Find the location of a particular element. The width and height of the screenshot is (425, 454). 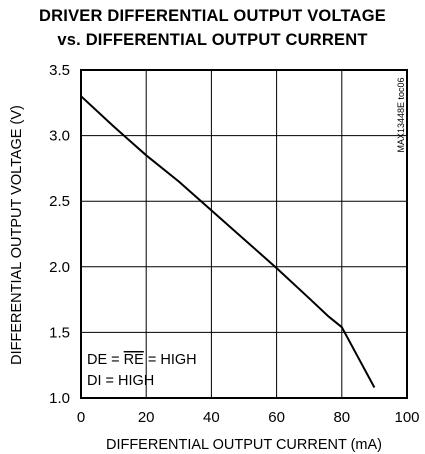

x-tick-label: 20 is located at coordinates (146, 417).